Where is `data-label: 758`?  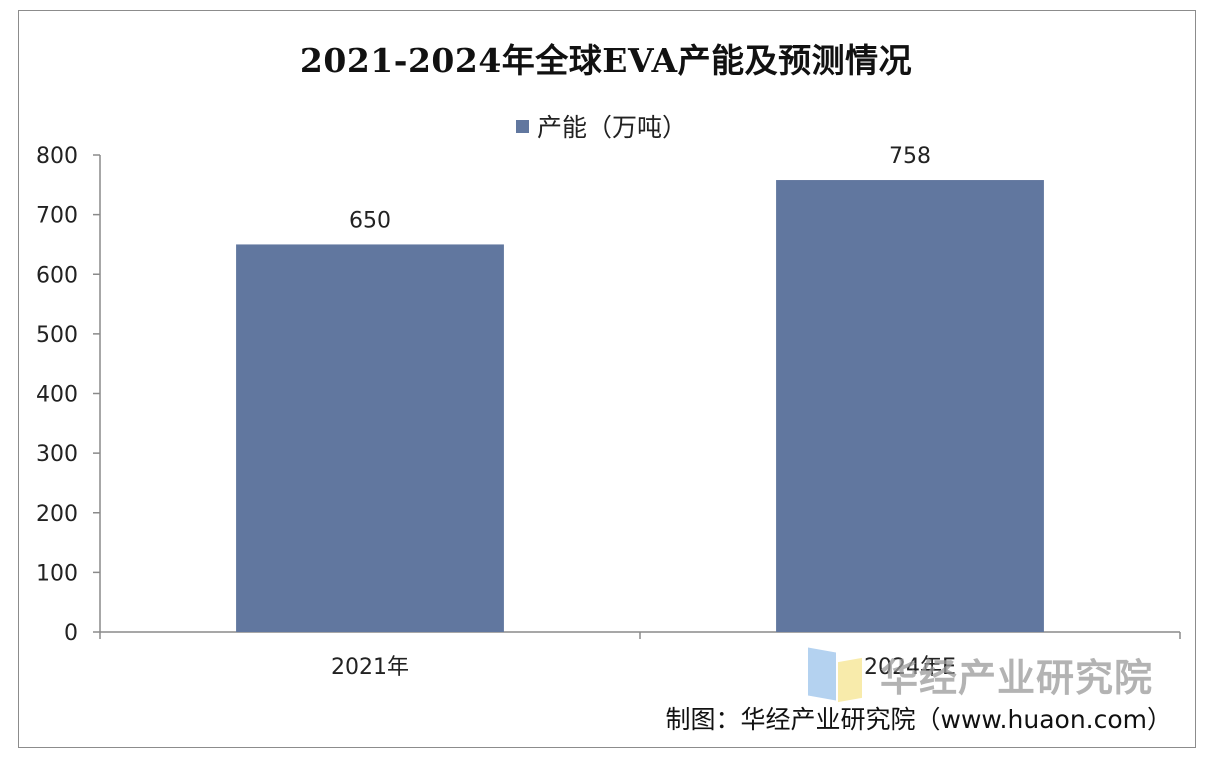 data-label: 758 is located at coordinates (910, 156).